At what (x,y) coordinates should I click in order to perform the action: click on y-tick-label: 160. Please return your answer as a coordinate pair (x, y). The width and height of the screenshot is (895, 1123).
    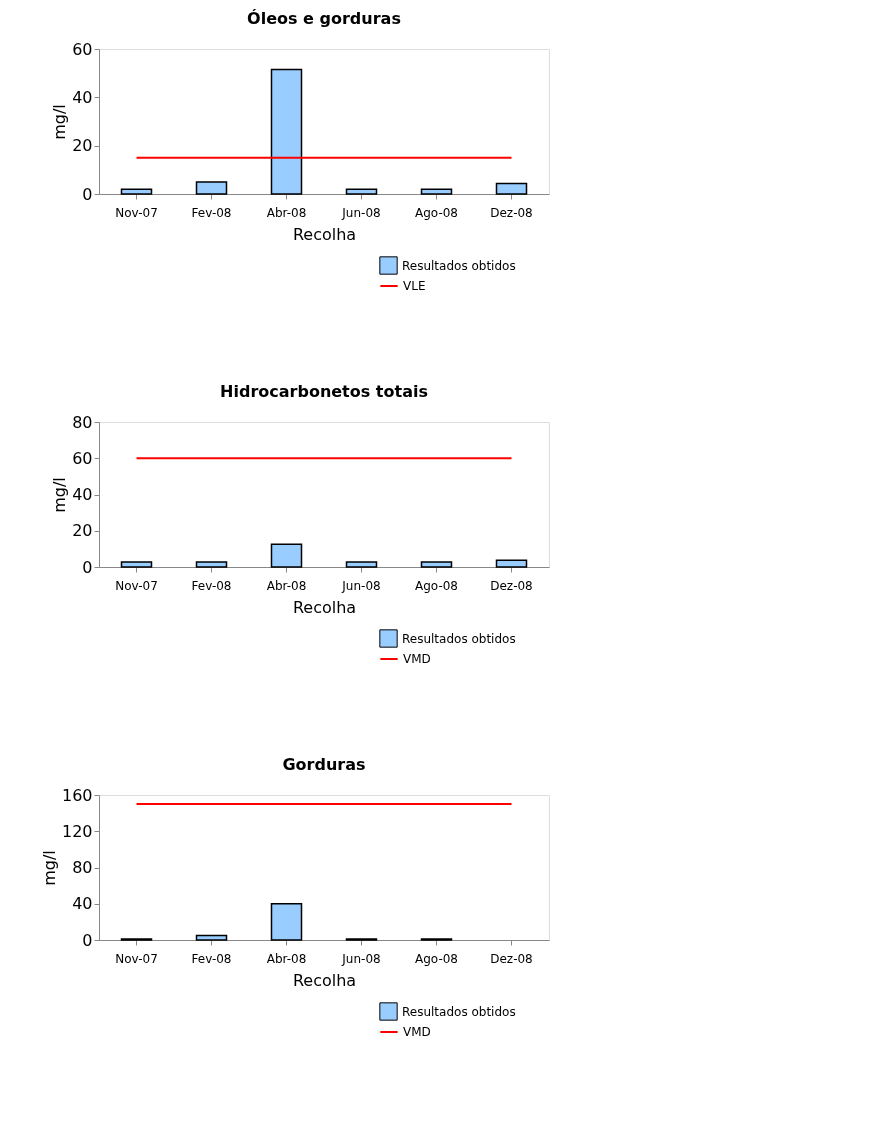
    Looking at the image, I should click on (77, 795).